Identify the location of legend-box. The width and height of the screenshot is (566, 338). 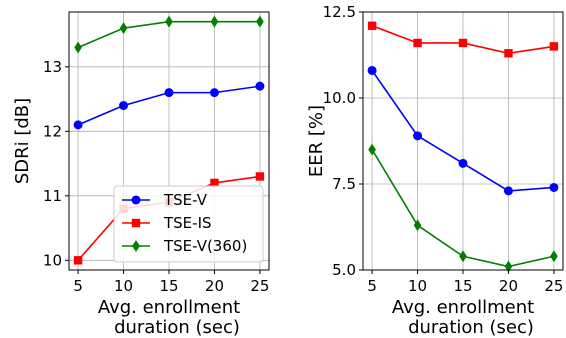
(188, 224).